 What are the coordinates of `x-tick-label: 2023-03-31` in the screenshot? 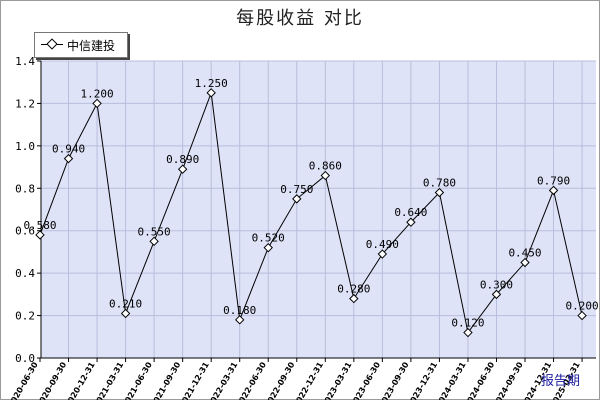 It's located at (337, 380).